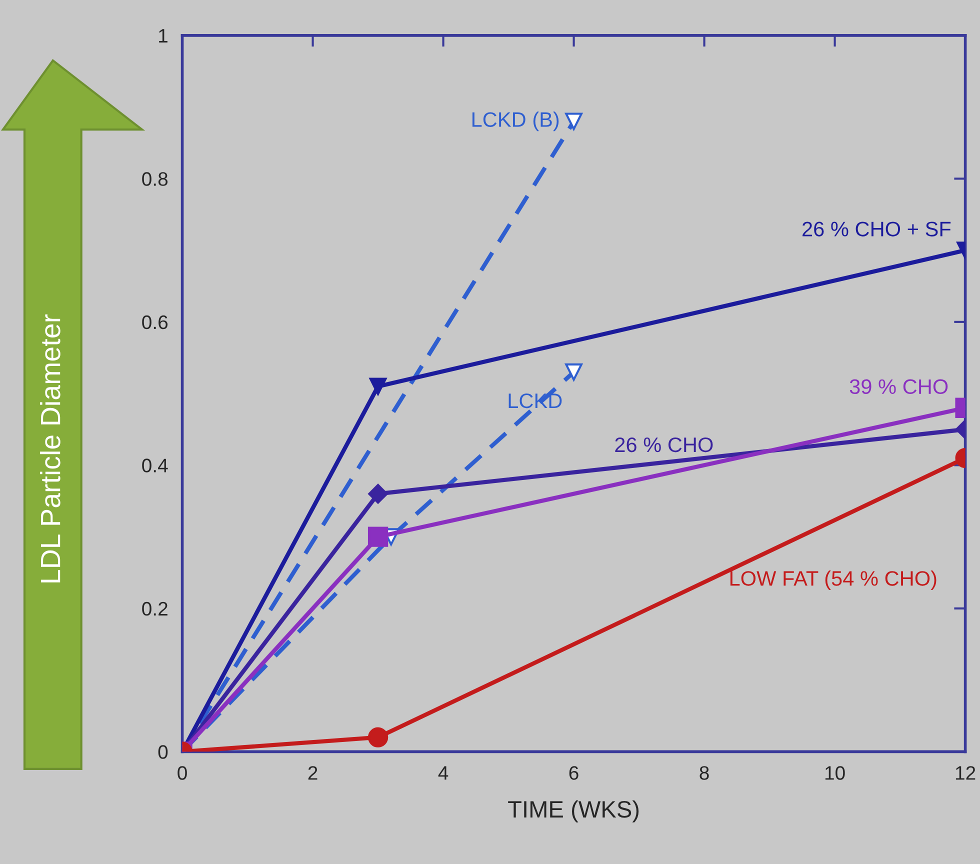 Image resolution: width=980 pixels, height=864 pixels. What do you see at coordinates (313, 773) in the screenshot?
I see `x-tick-label: 2` at bounding box center [313, 773].